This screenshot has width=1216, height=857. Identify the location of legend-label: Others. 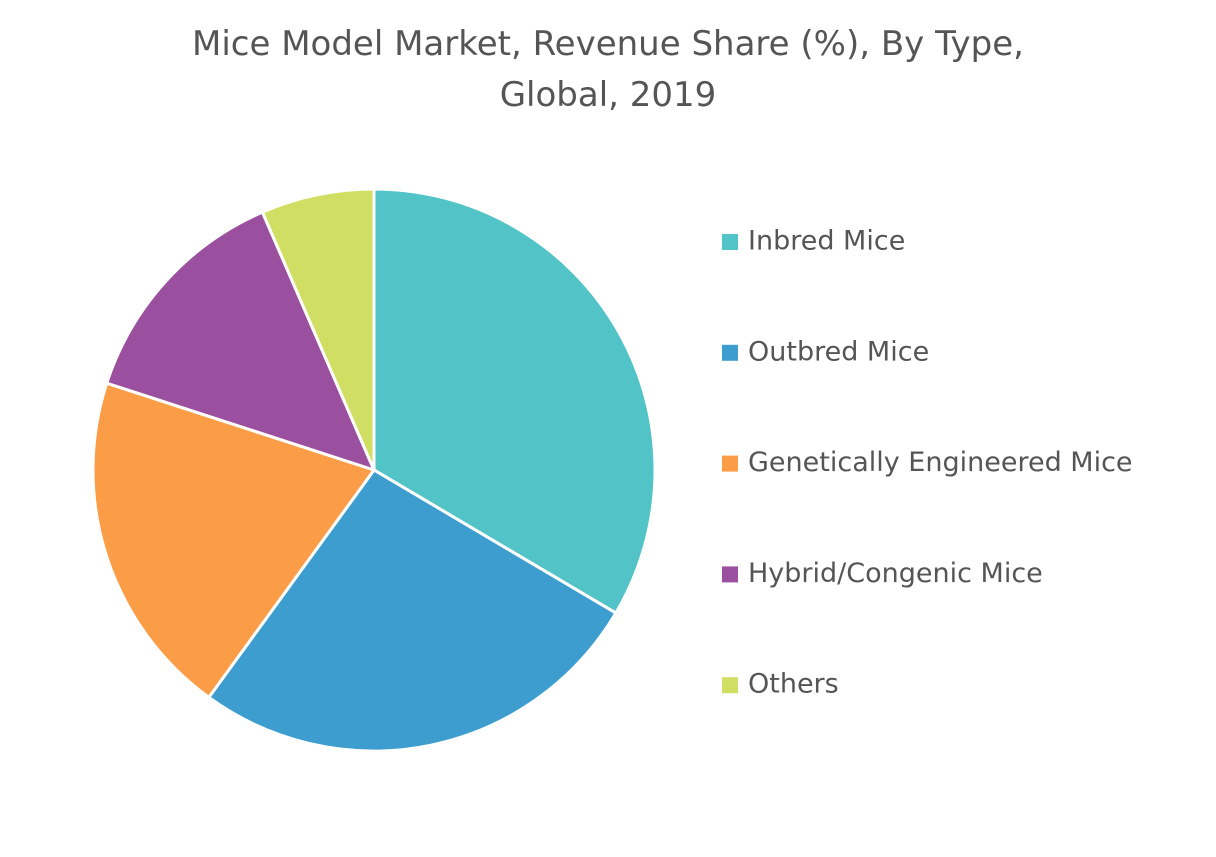
(793, 684).